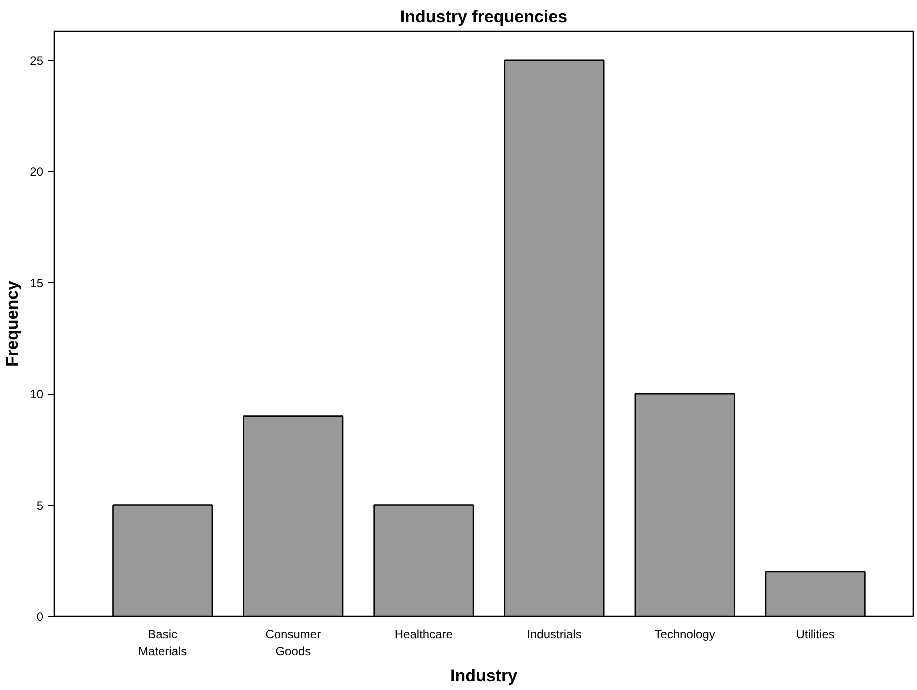 The image size is (917, 690). I want to click on y-axis-title: Frequency, so click(12, 323).